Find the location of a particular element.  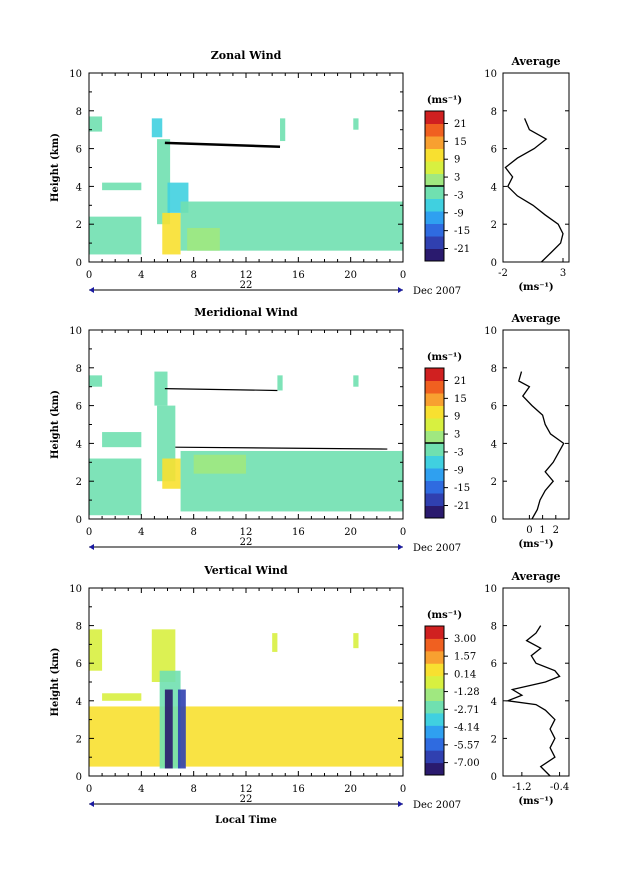

average-x-tick-label: 3 is located at coordinates (563, 273).